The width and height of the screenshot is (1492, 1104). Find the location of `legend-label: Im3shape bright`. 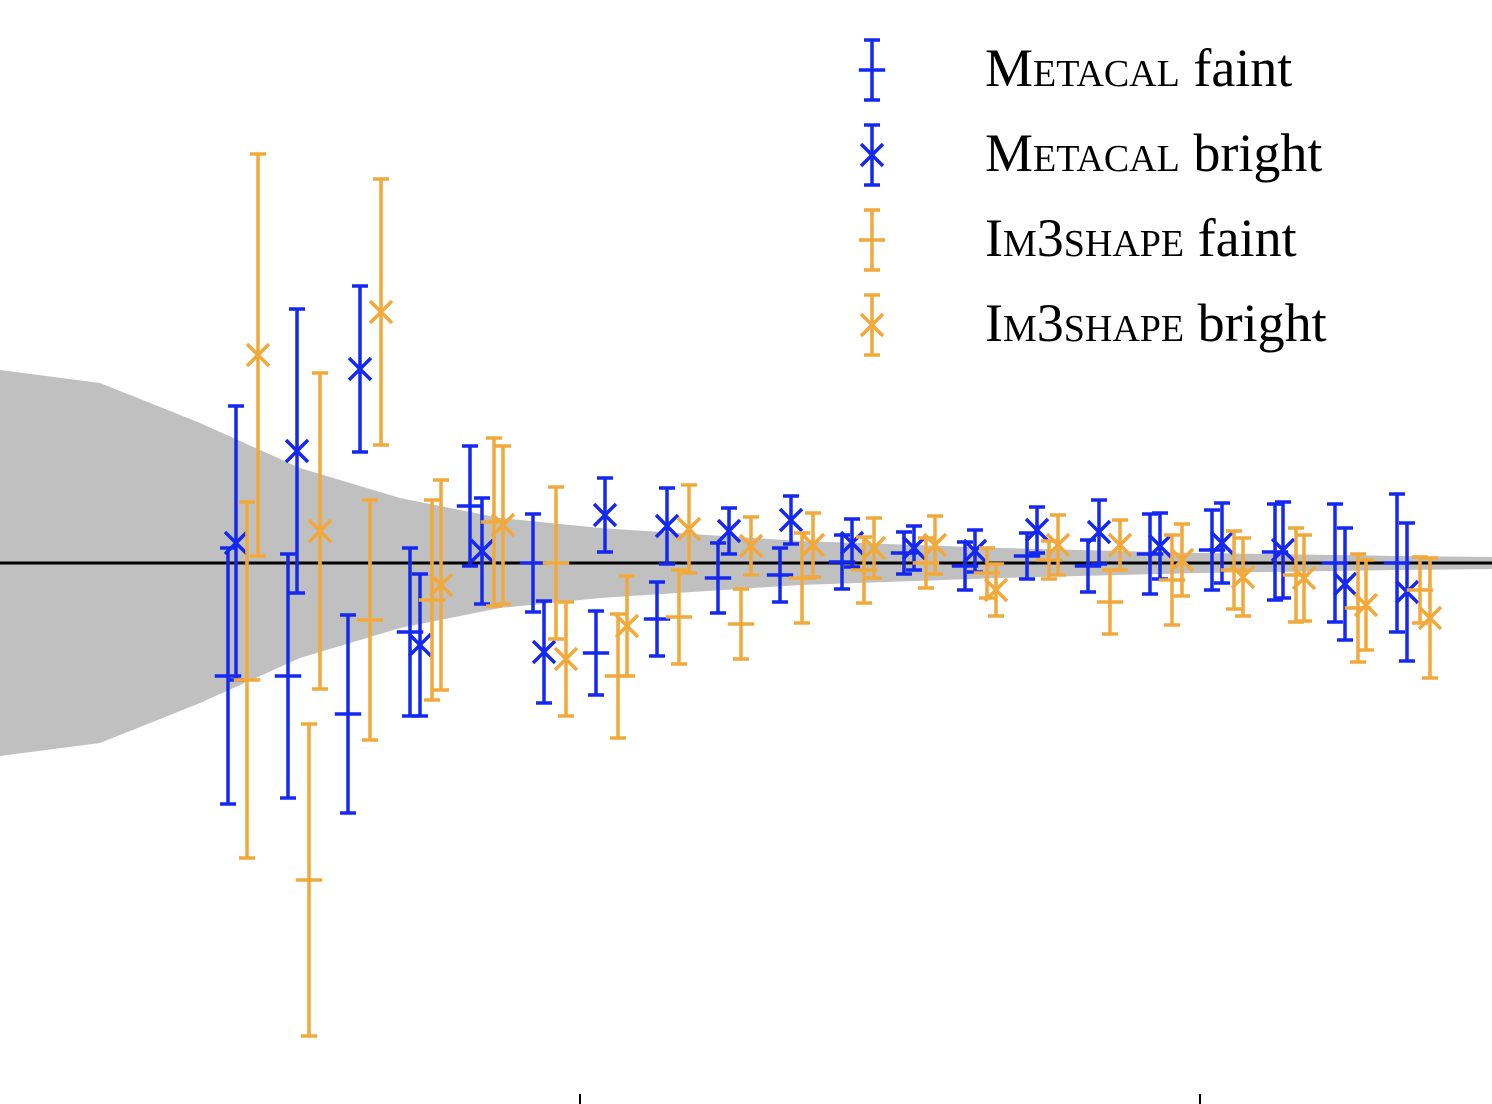

legend-label: Im3shape bright is located at coordinates (1156, 323).